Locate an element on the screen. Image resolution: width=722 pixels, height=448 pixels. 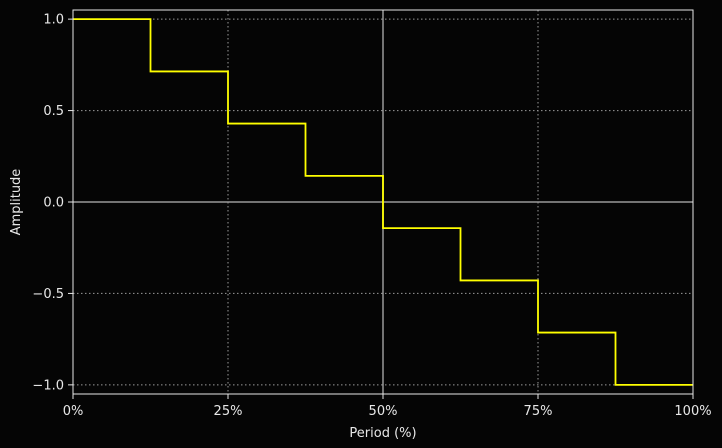
y-axis-ticks: −1.0 −0.5 0.0 0.5 1.0 is located at coordinates (52, 203).